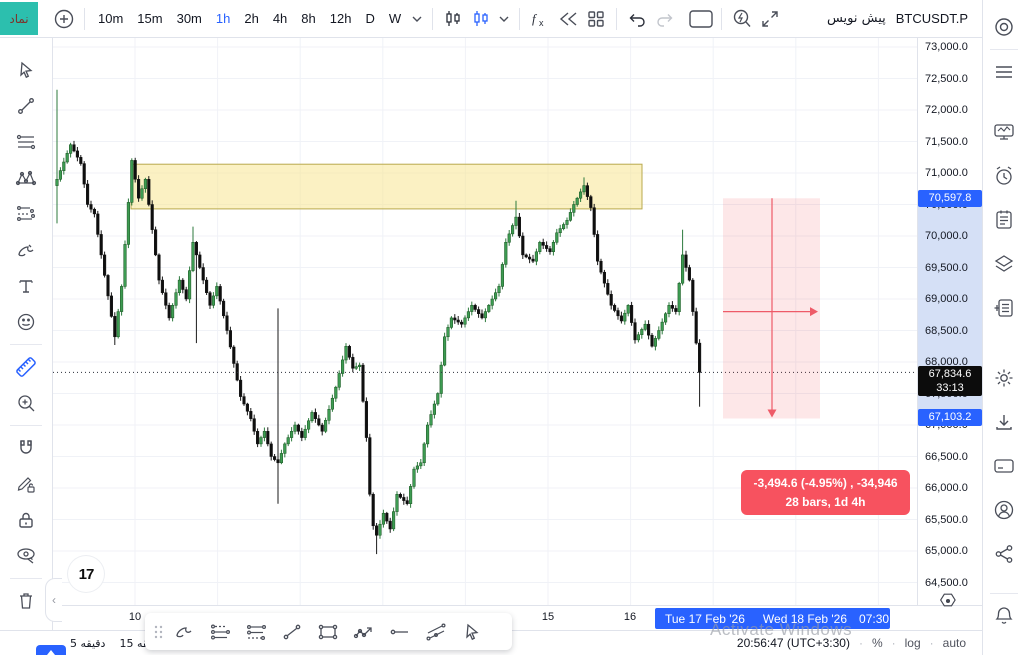  Describe the element at coordinates (370, 18) in the screenshot. I see `tf-D: D` at that location.